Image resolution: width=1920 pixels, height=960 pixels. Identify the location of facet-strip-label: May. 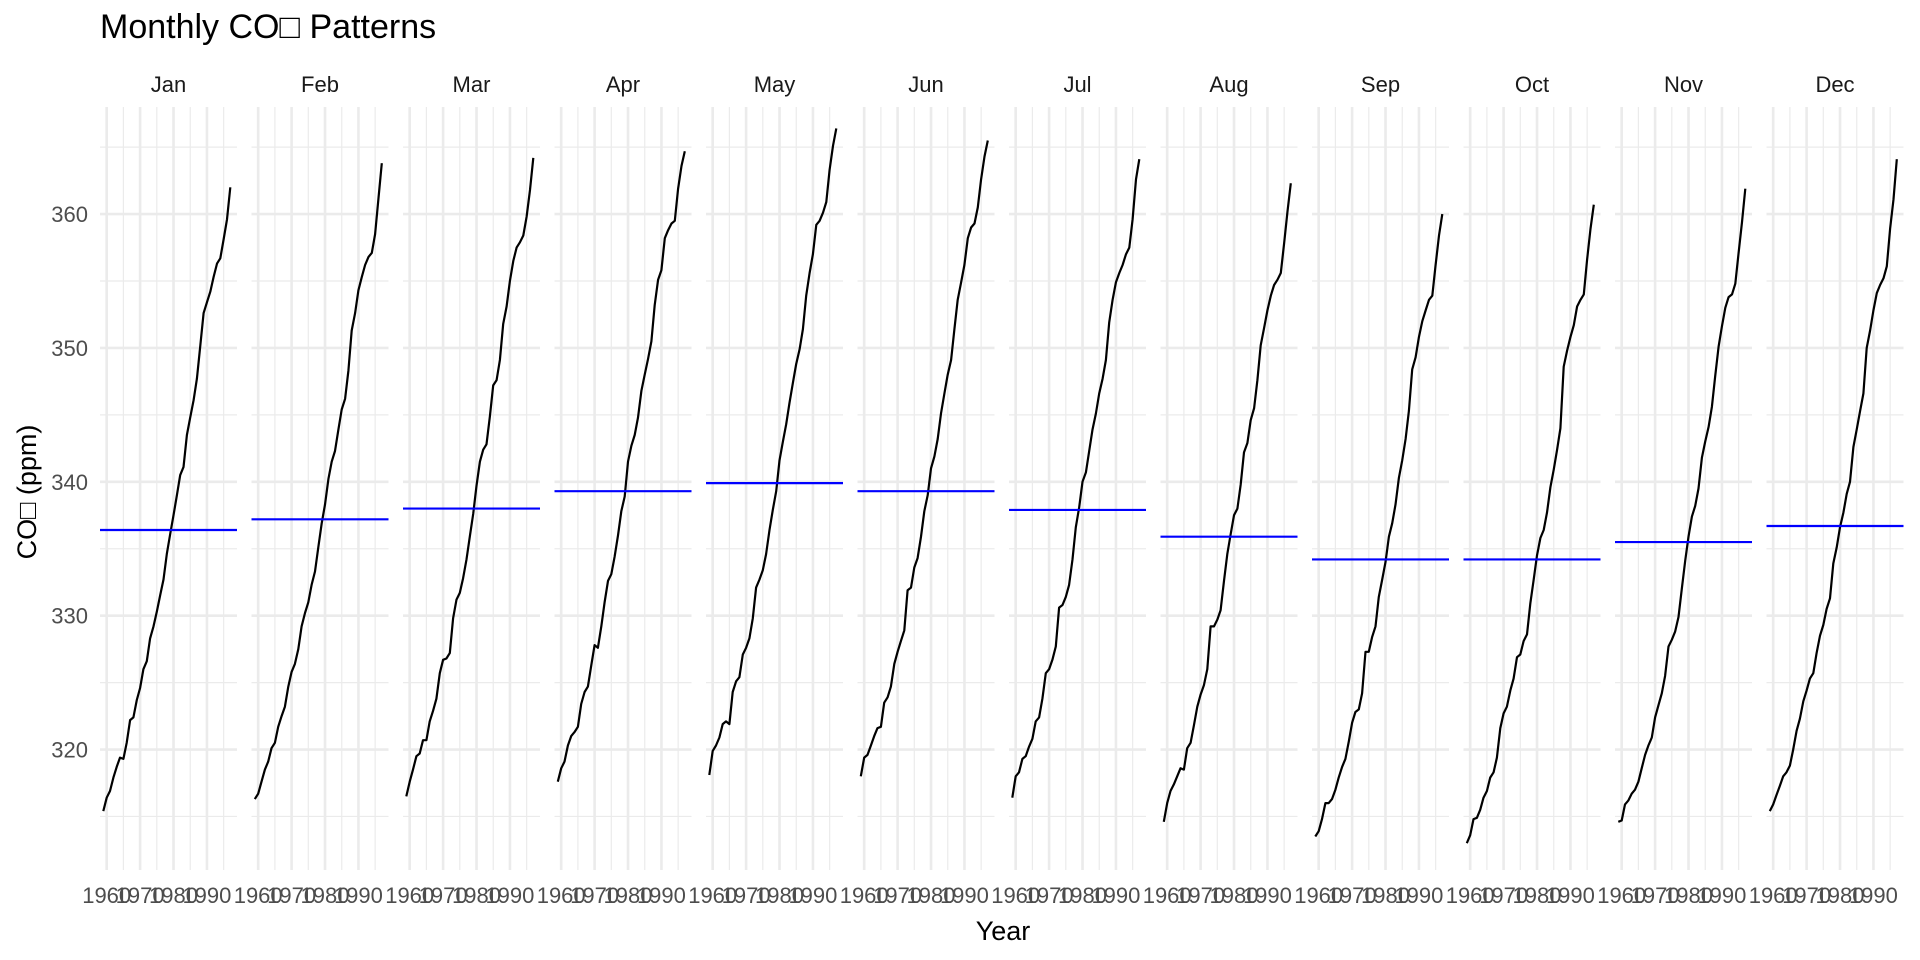
(775, 84).